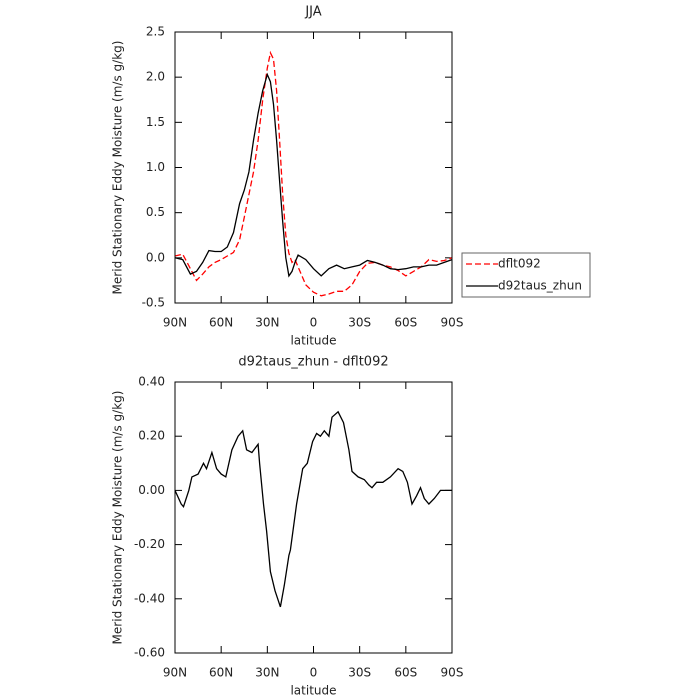 The image size is (700, 700). What do you see at coordinates (151, 490) in the screenshot?
I see `y-tick-label: 0.00` at bounding box center [151, 490].